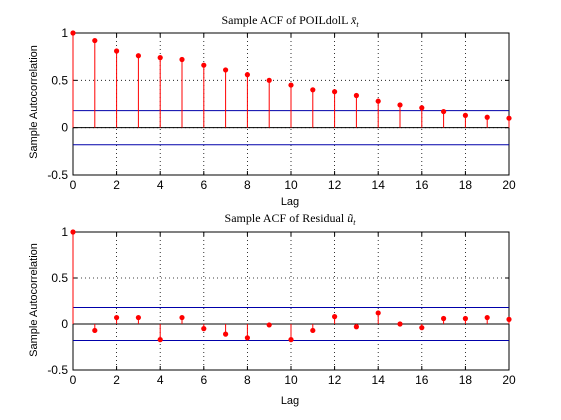 The image size is (561, 420). Describe the element at coordinates (335, 380) in the screenshot. I see `x-tick-label-bottom: 12` at that location.